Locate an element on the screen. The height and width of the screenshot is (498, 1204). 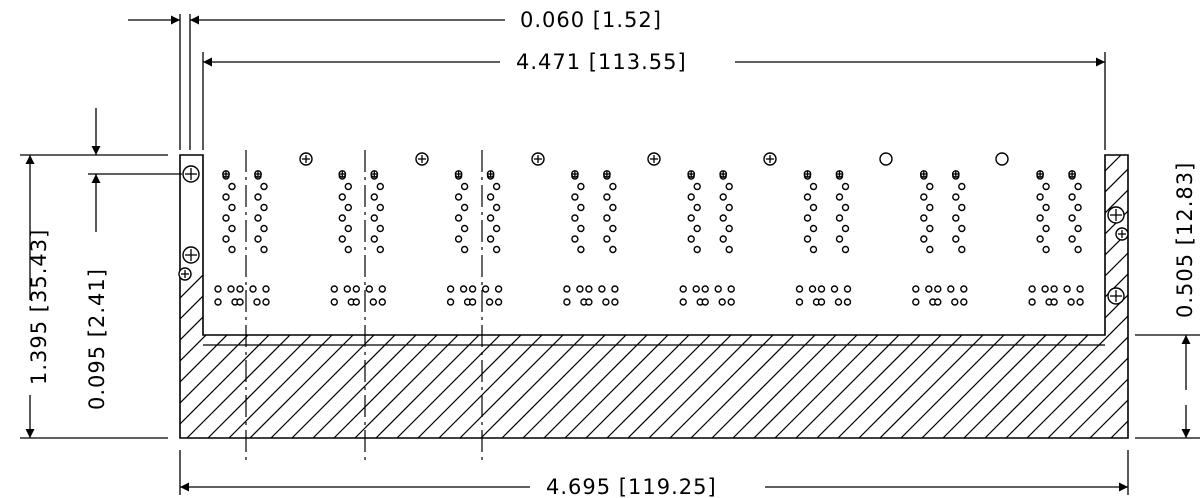
dim-base-height-label: 0.505 [12.83] is located at coordinates (1185, 240).